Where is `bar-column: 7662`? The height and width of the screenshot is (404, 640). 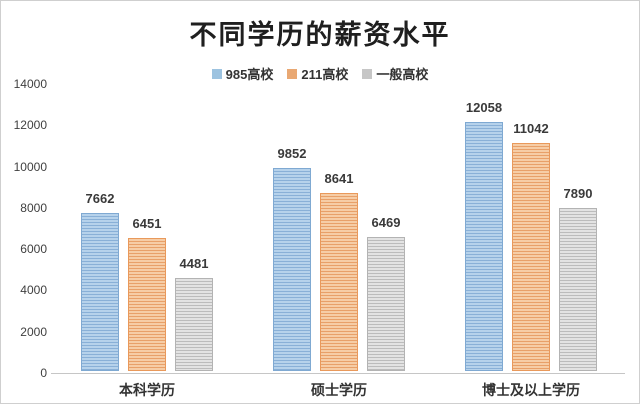
bar-column: 7662 is located at coordinates (100, 281).